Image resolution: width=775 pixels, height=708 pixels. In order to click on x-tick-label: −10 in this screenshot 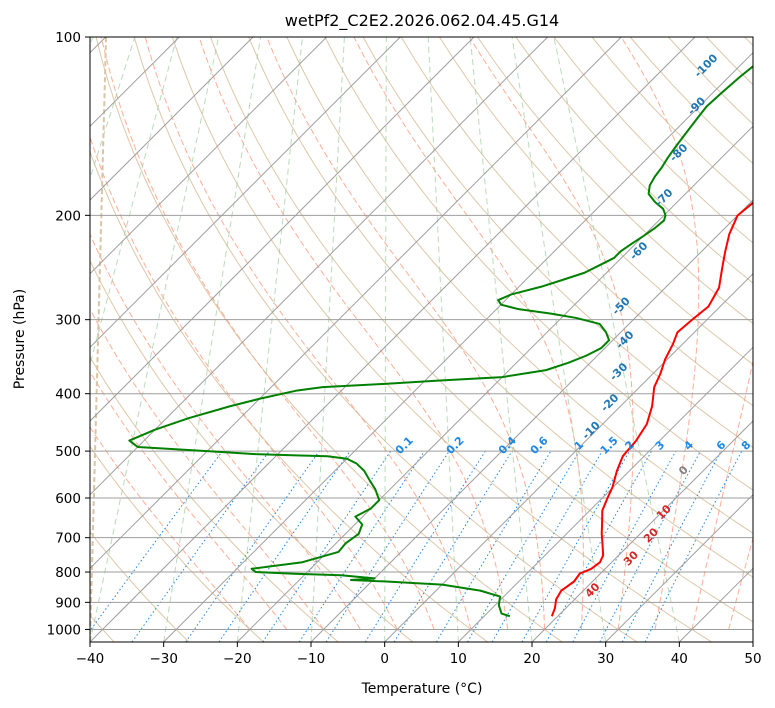, I will do `click(311, 659)`.